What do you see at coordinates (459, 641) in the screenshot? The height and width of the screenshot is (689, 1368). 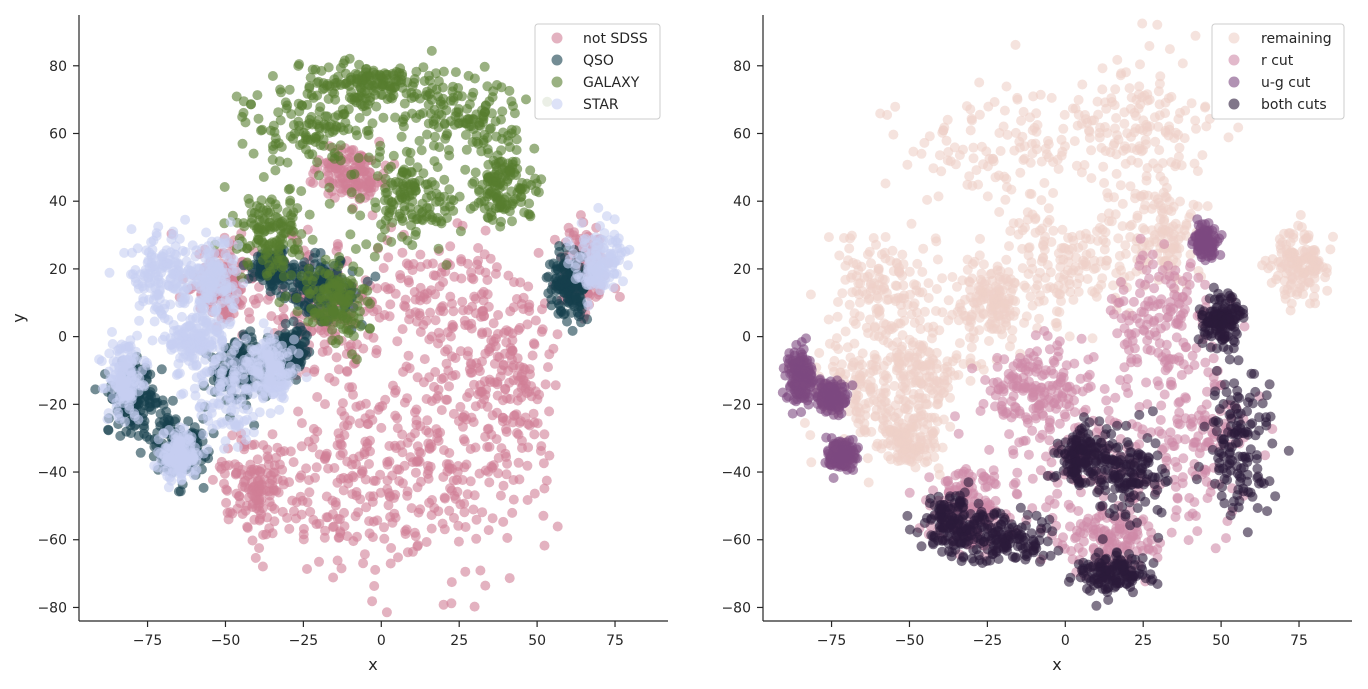 I see `x-tick-label: 25` at bounding box center [459, 641].